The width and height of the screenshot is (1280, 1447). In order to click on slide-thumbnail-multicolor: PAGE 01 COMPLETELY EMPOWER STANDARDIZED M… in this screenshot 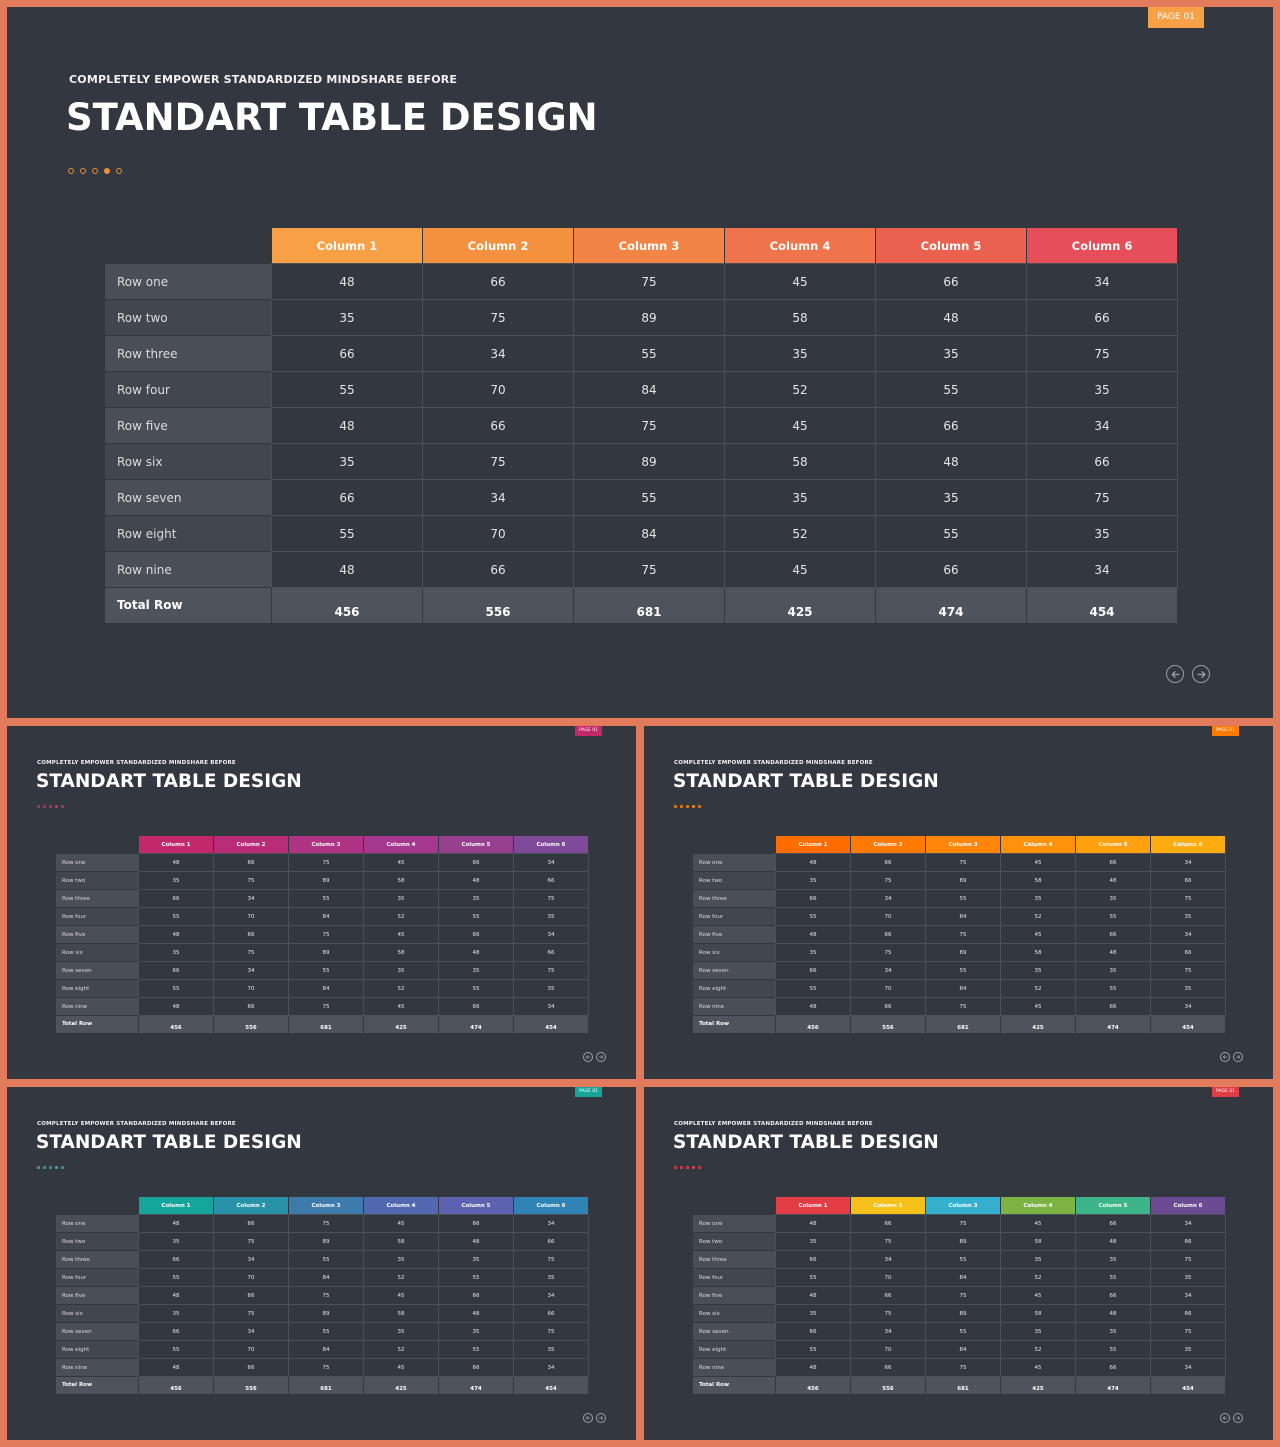, I will do `click(958, 1263)`.